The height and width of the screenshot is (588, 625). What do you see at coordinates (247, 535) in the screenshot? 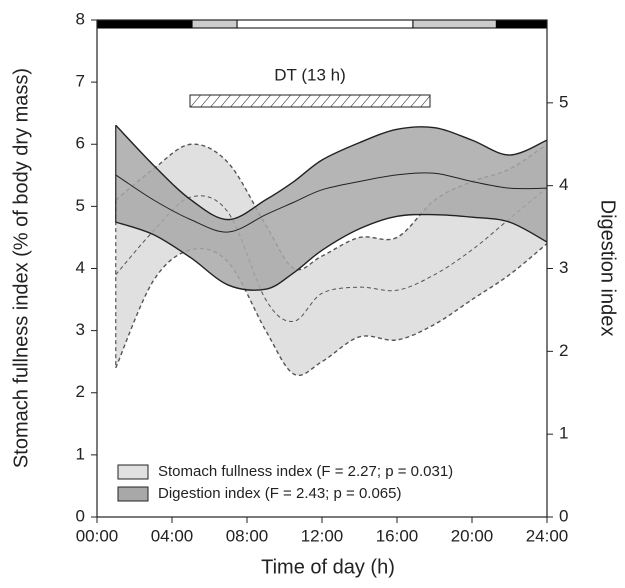
I see `x-tick-label: 08:00` at bounding box center [247, 535].